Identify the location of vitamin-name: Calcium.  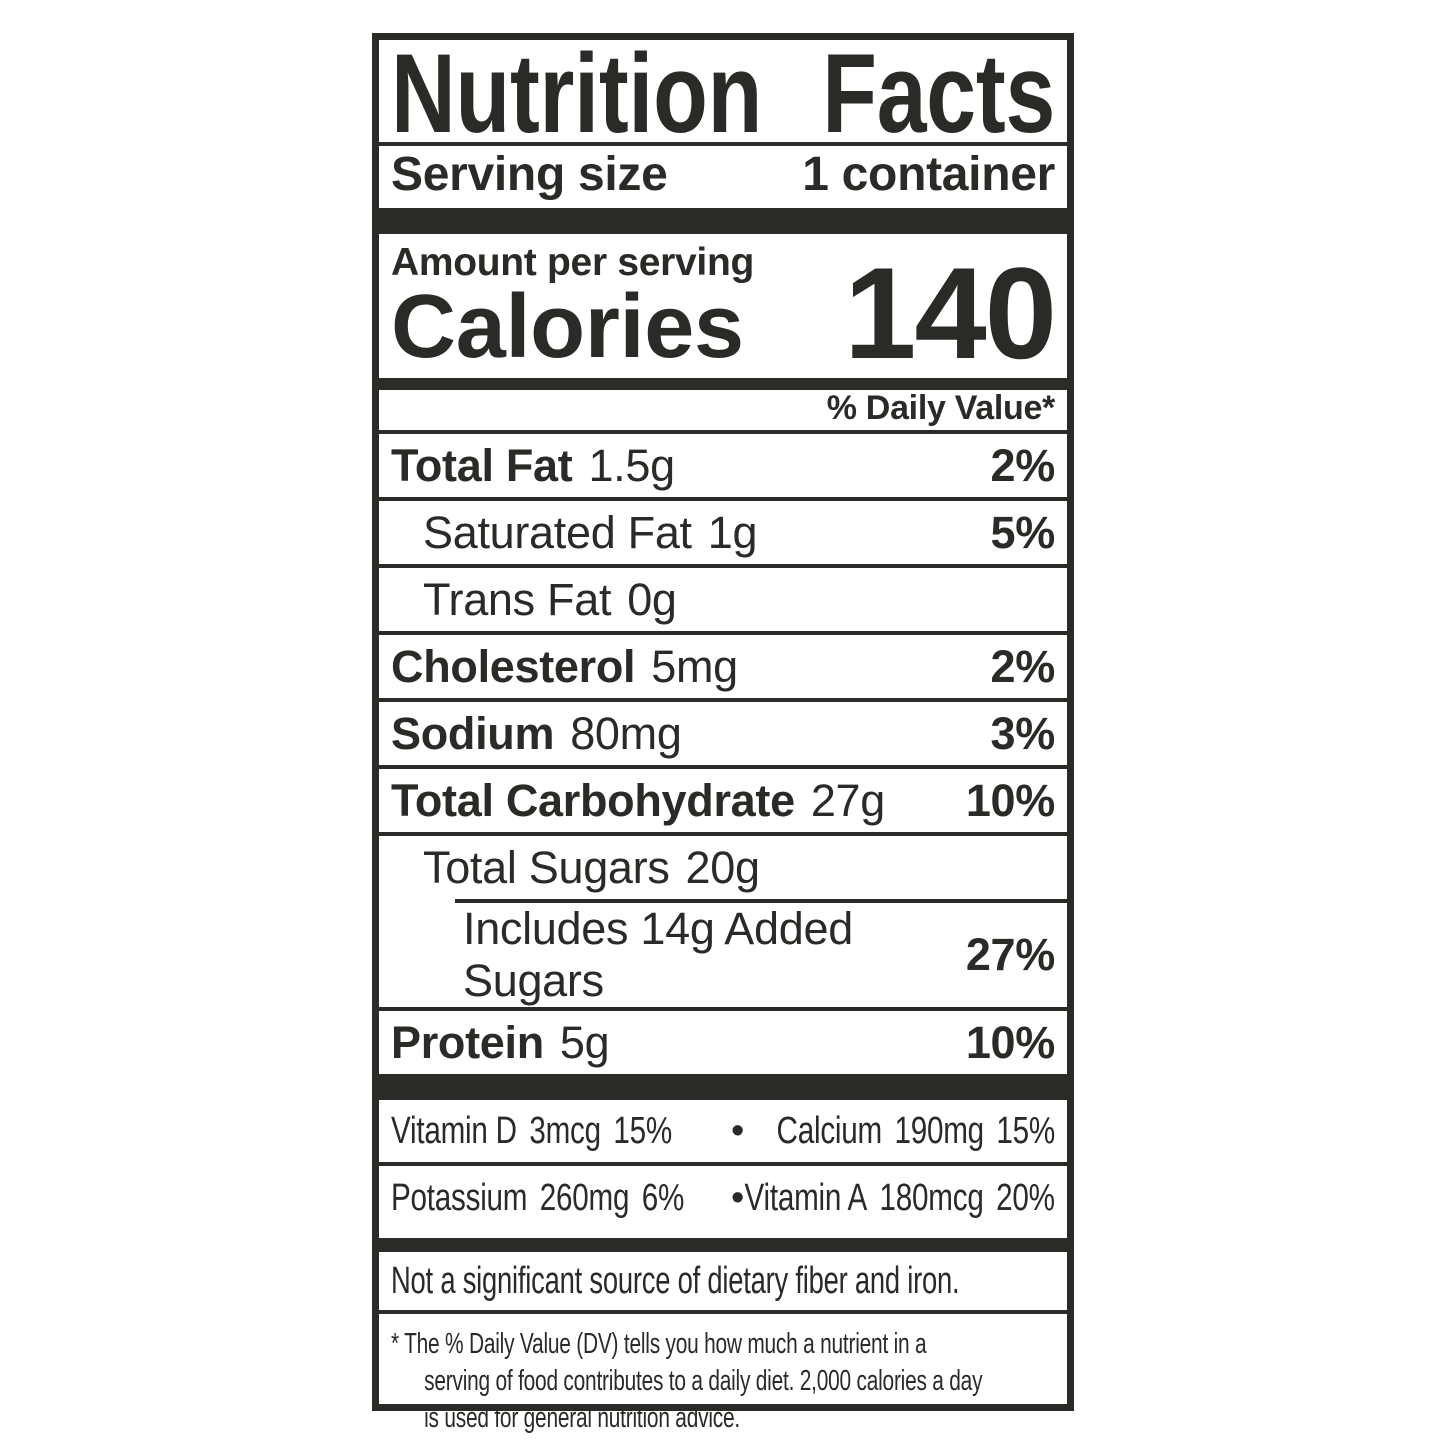
(829, 1131).